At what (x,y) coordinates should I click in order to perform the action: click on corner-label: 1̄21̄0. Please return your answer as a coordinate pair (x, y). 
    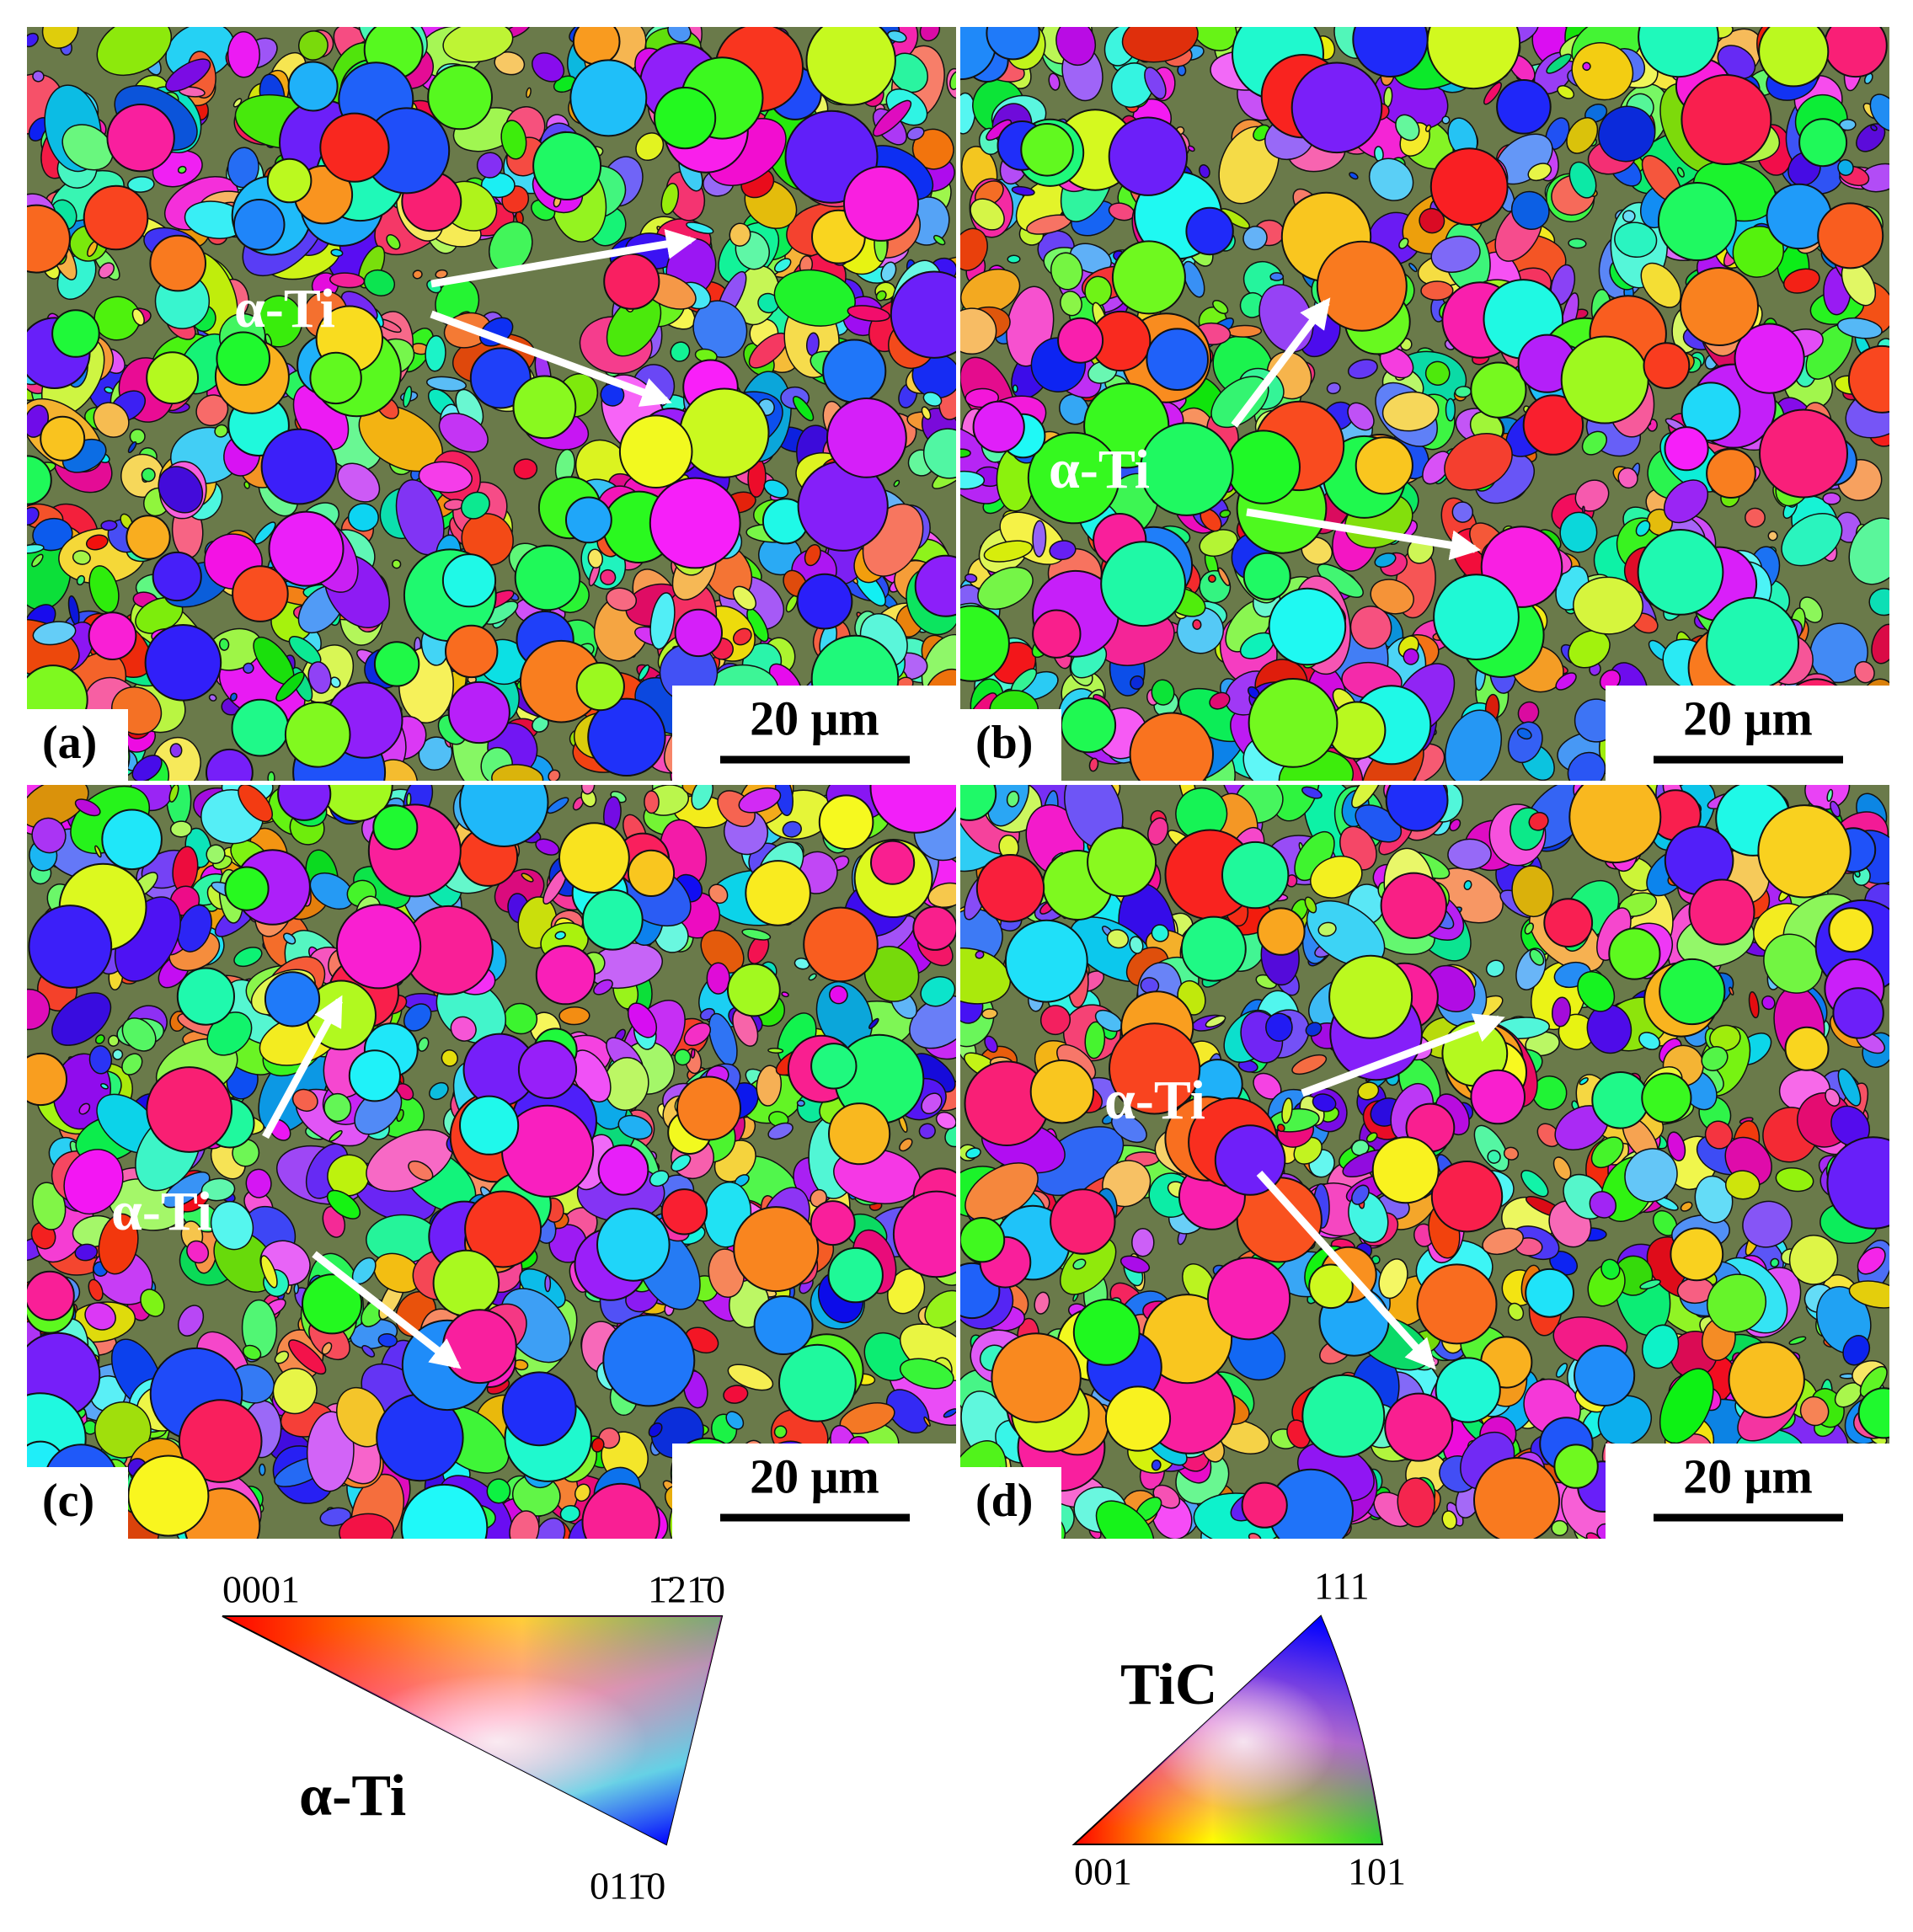
    Looking at the image, I should click on (686, 1589).